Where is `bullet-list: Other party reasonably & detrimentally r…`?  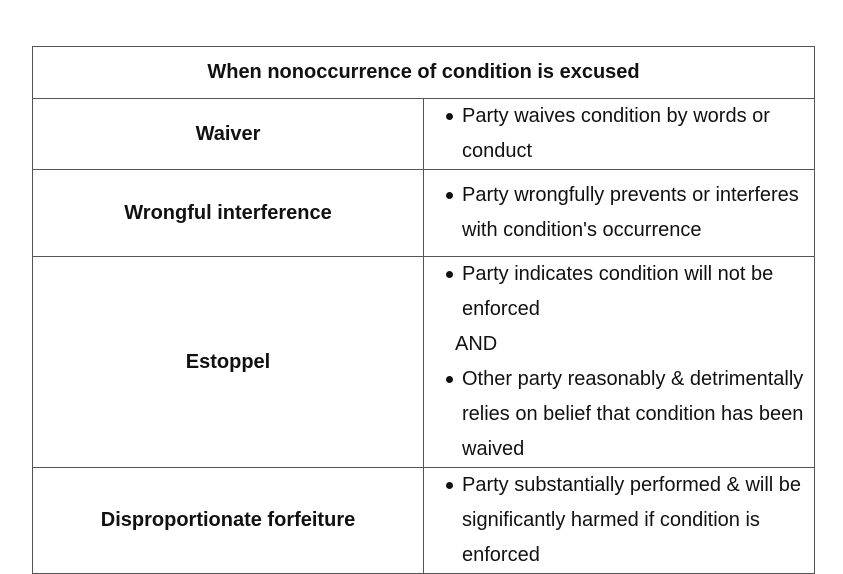 bullet-list: Other party reasonably & detrimentally r… is located at coordinates (619, 414).